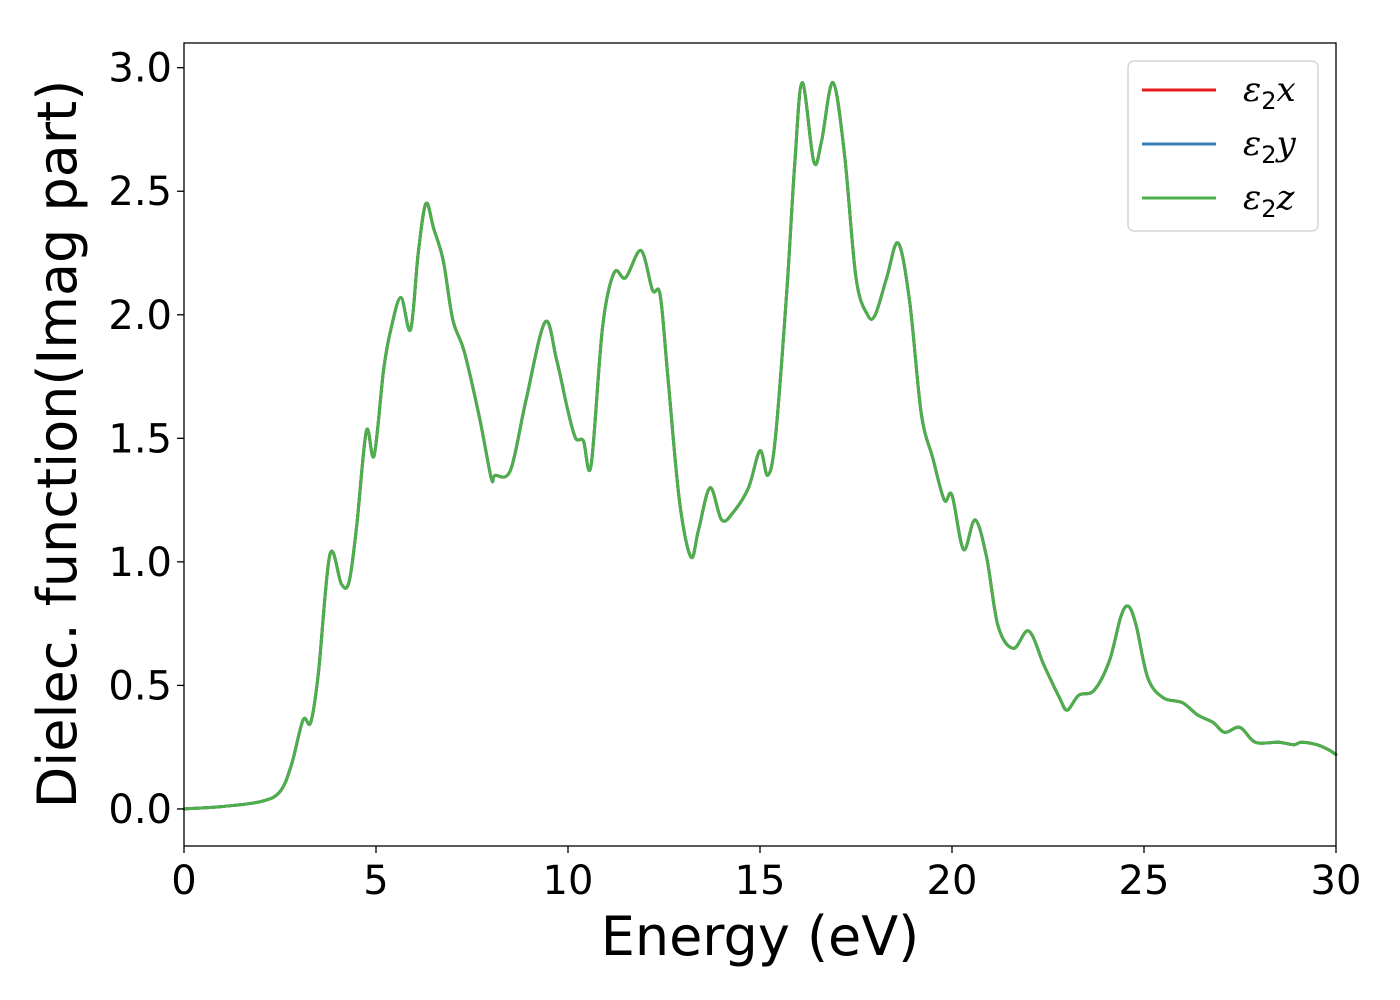 The image size is (1400, 1000). Describe the element at coordinates (140, 439) in the screenshot. I see `y-tick-label: 1.5` at that location.